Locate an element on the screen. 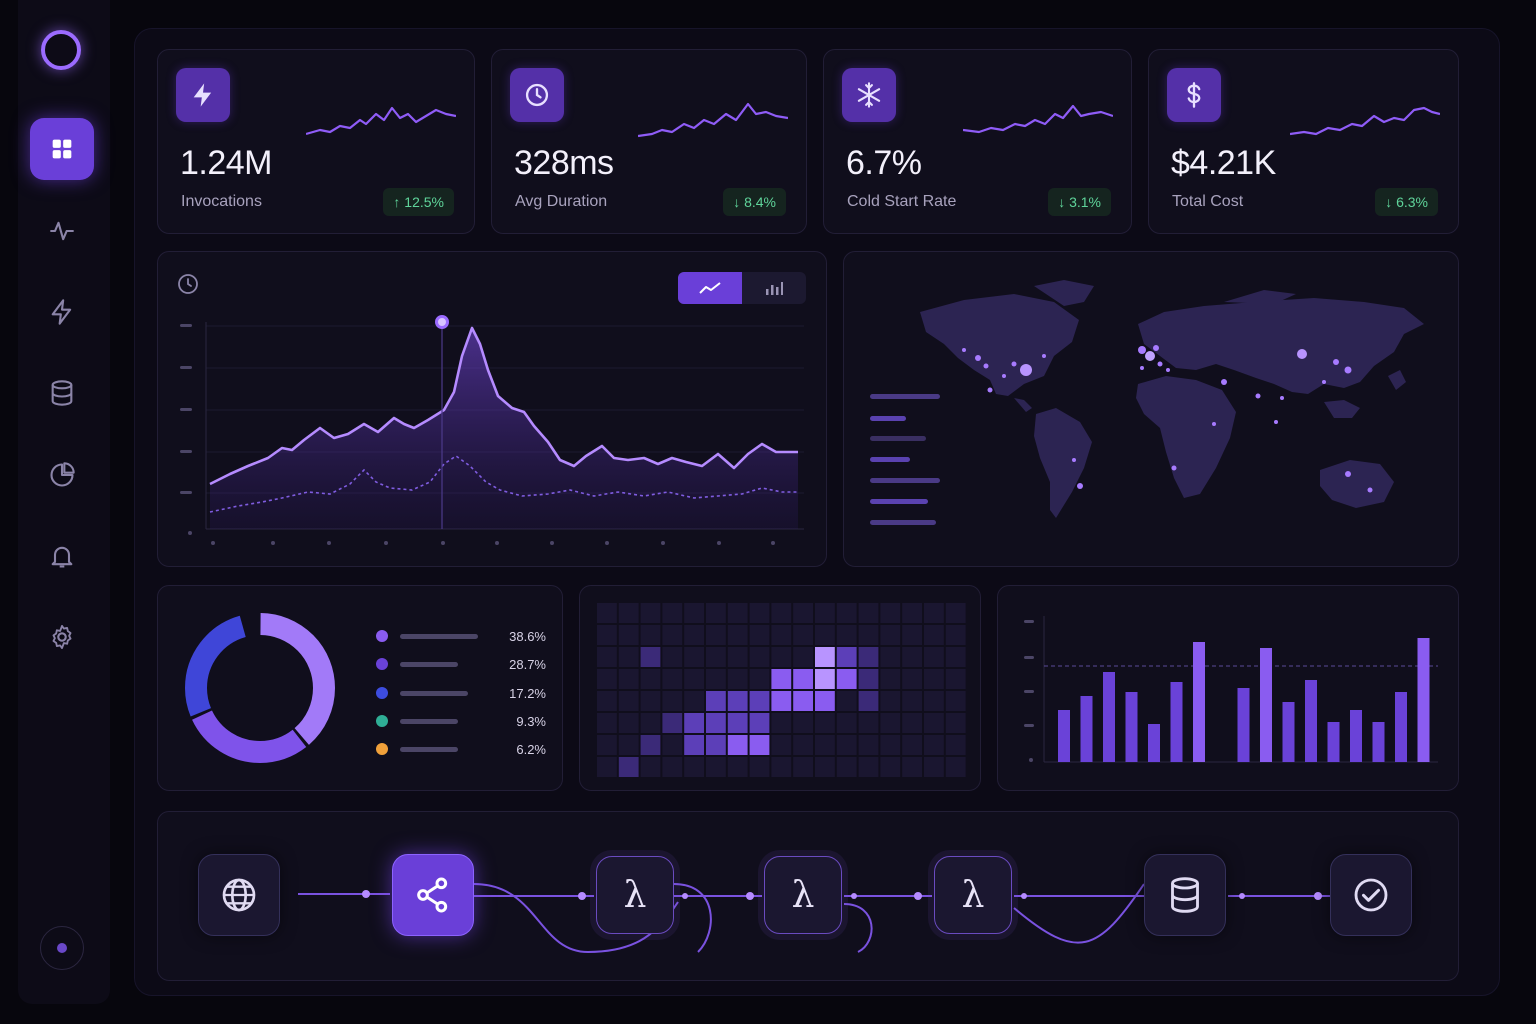  bell-icon is located at coordinates (62, 557).